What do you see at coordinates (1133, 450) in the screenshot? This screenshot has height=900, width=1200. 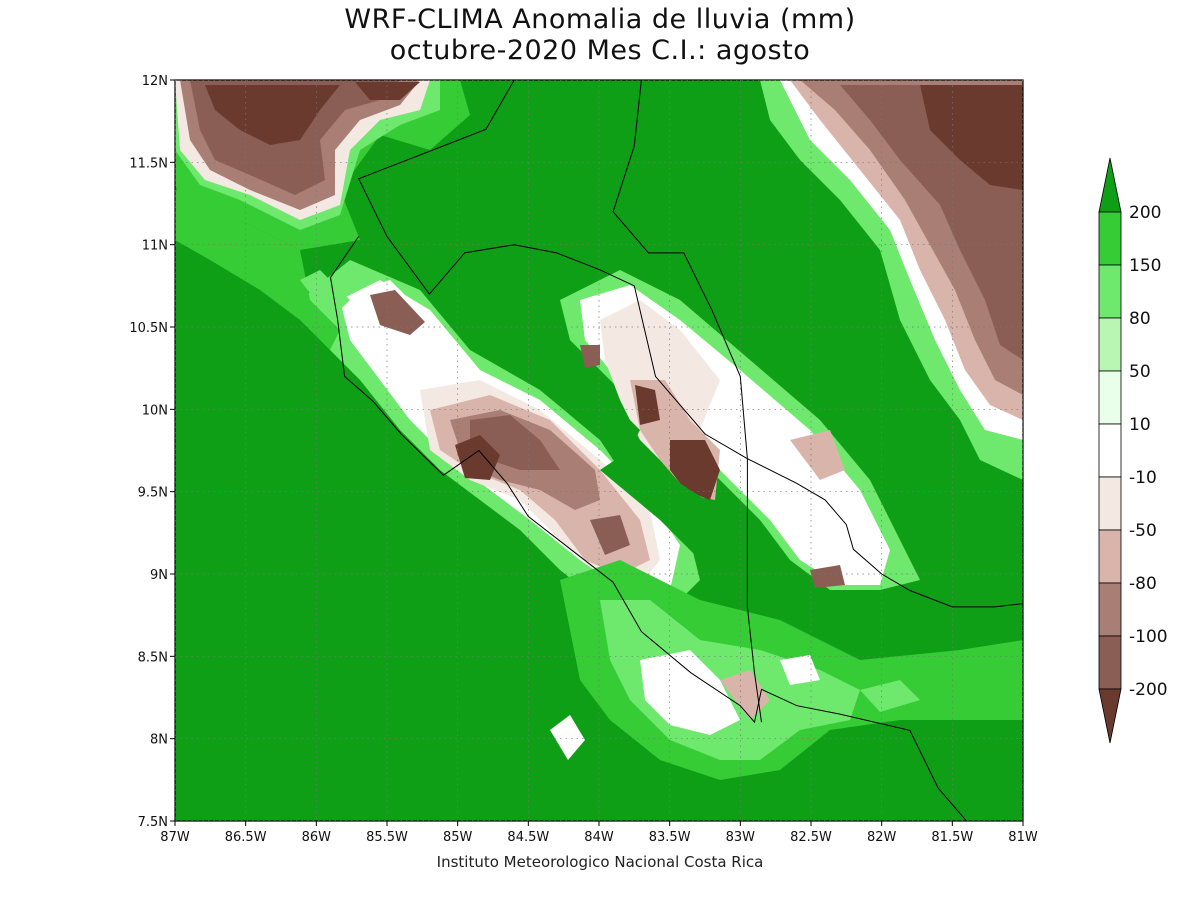 I see `colorbar-legend: -200 -100 -80 -50 -10 10 50 80 150 200` at bounding box center [1133, 450].